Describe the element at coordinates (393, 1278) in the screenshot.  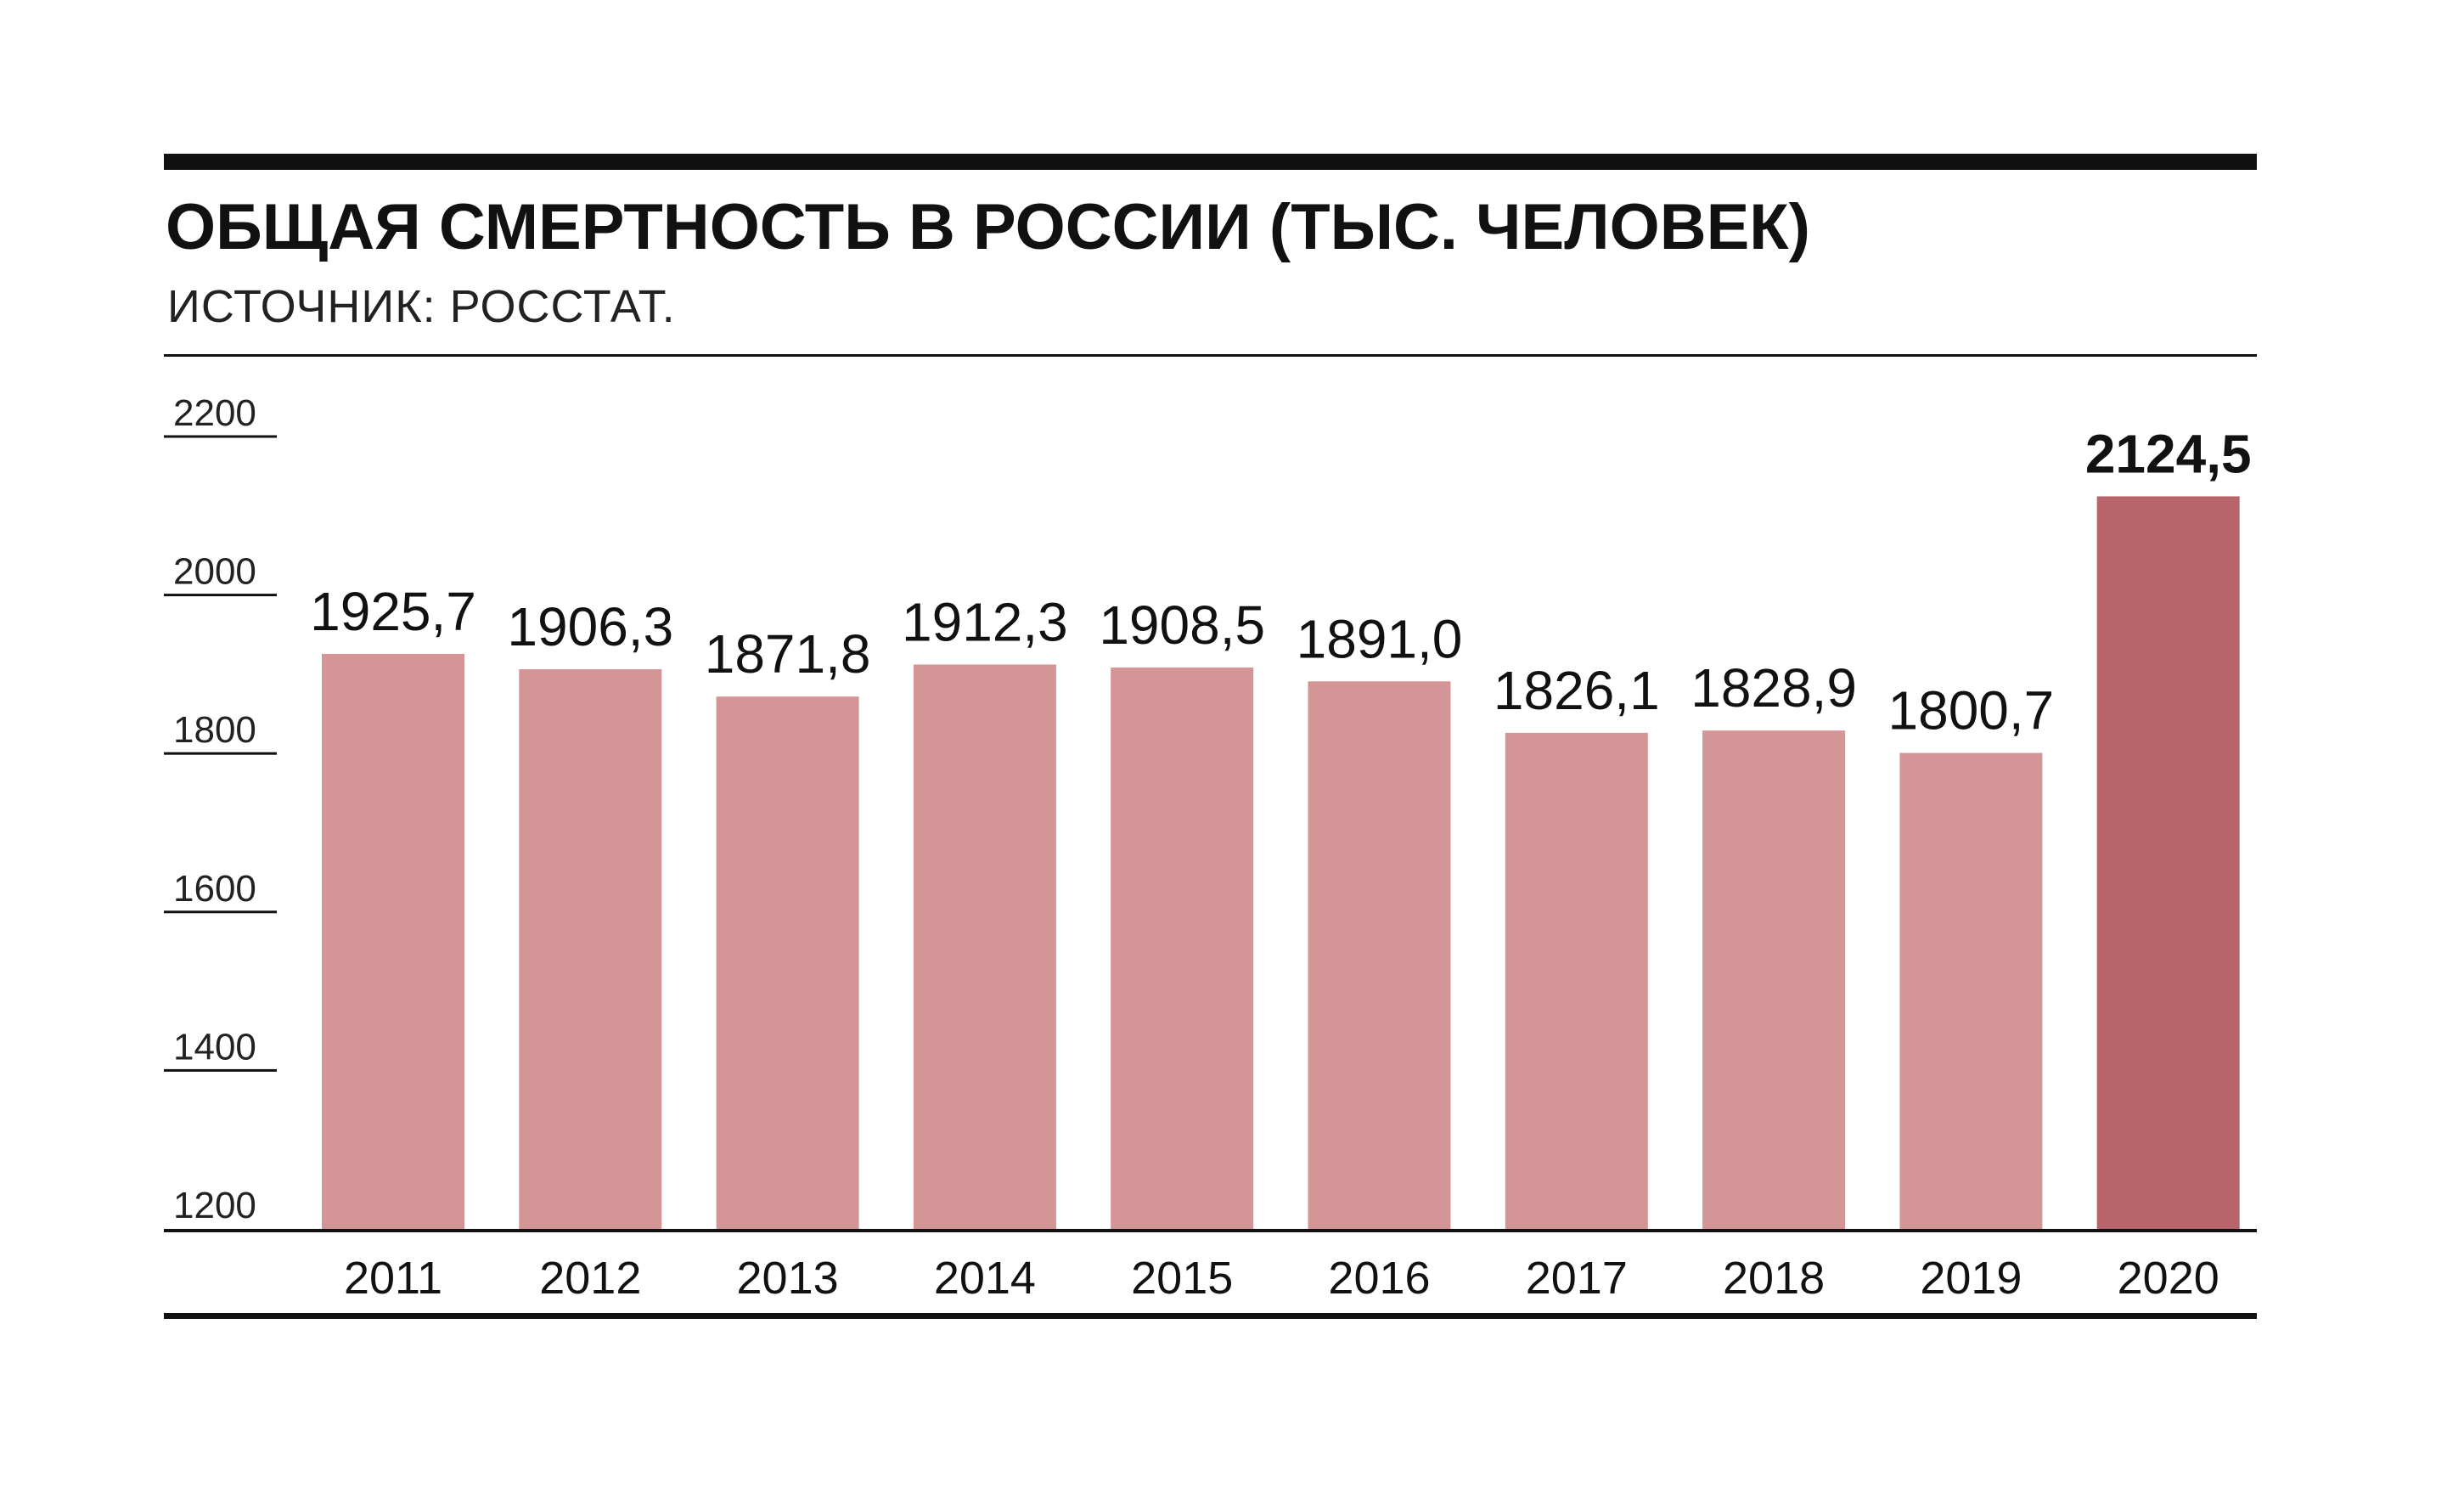
I see `x-tick-label-2011: 2011` at that location.